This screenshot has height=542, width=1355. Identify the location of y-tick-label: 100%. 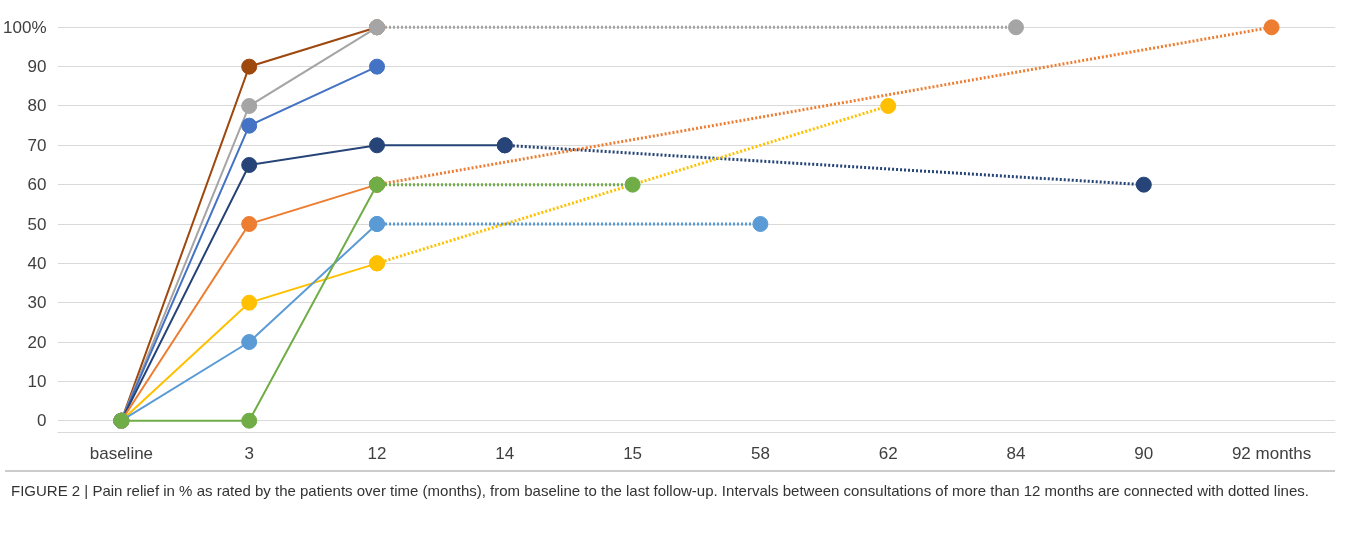
(25, 27).